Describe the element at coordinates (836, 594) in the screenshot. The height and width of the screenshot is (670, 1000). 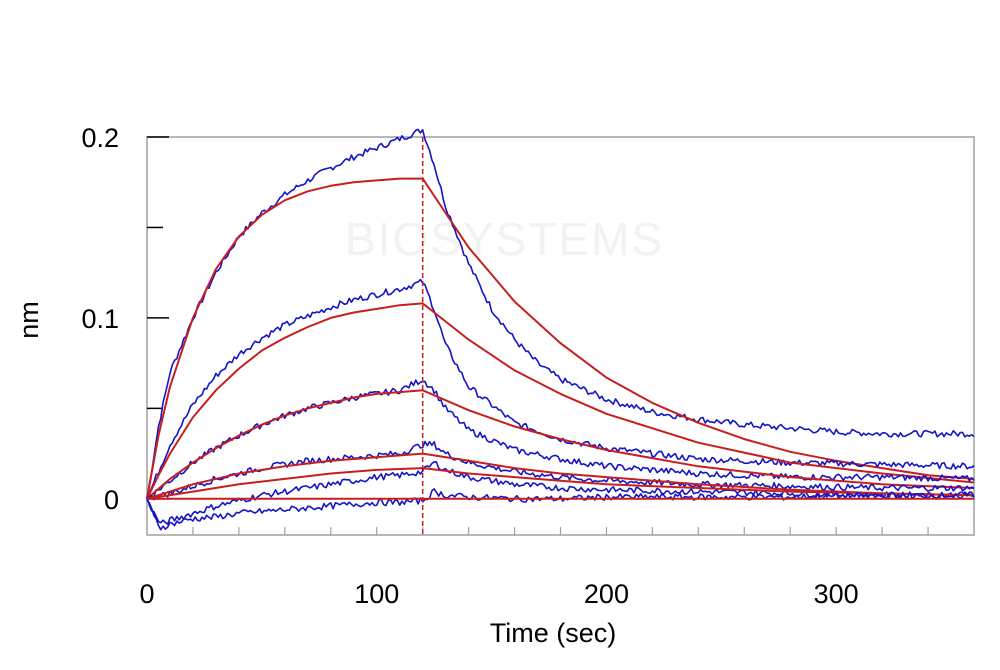
I see `x-tick-label: 300` at that location.